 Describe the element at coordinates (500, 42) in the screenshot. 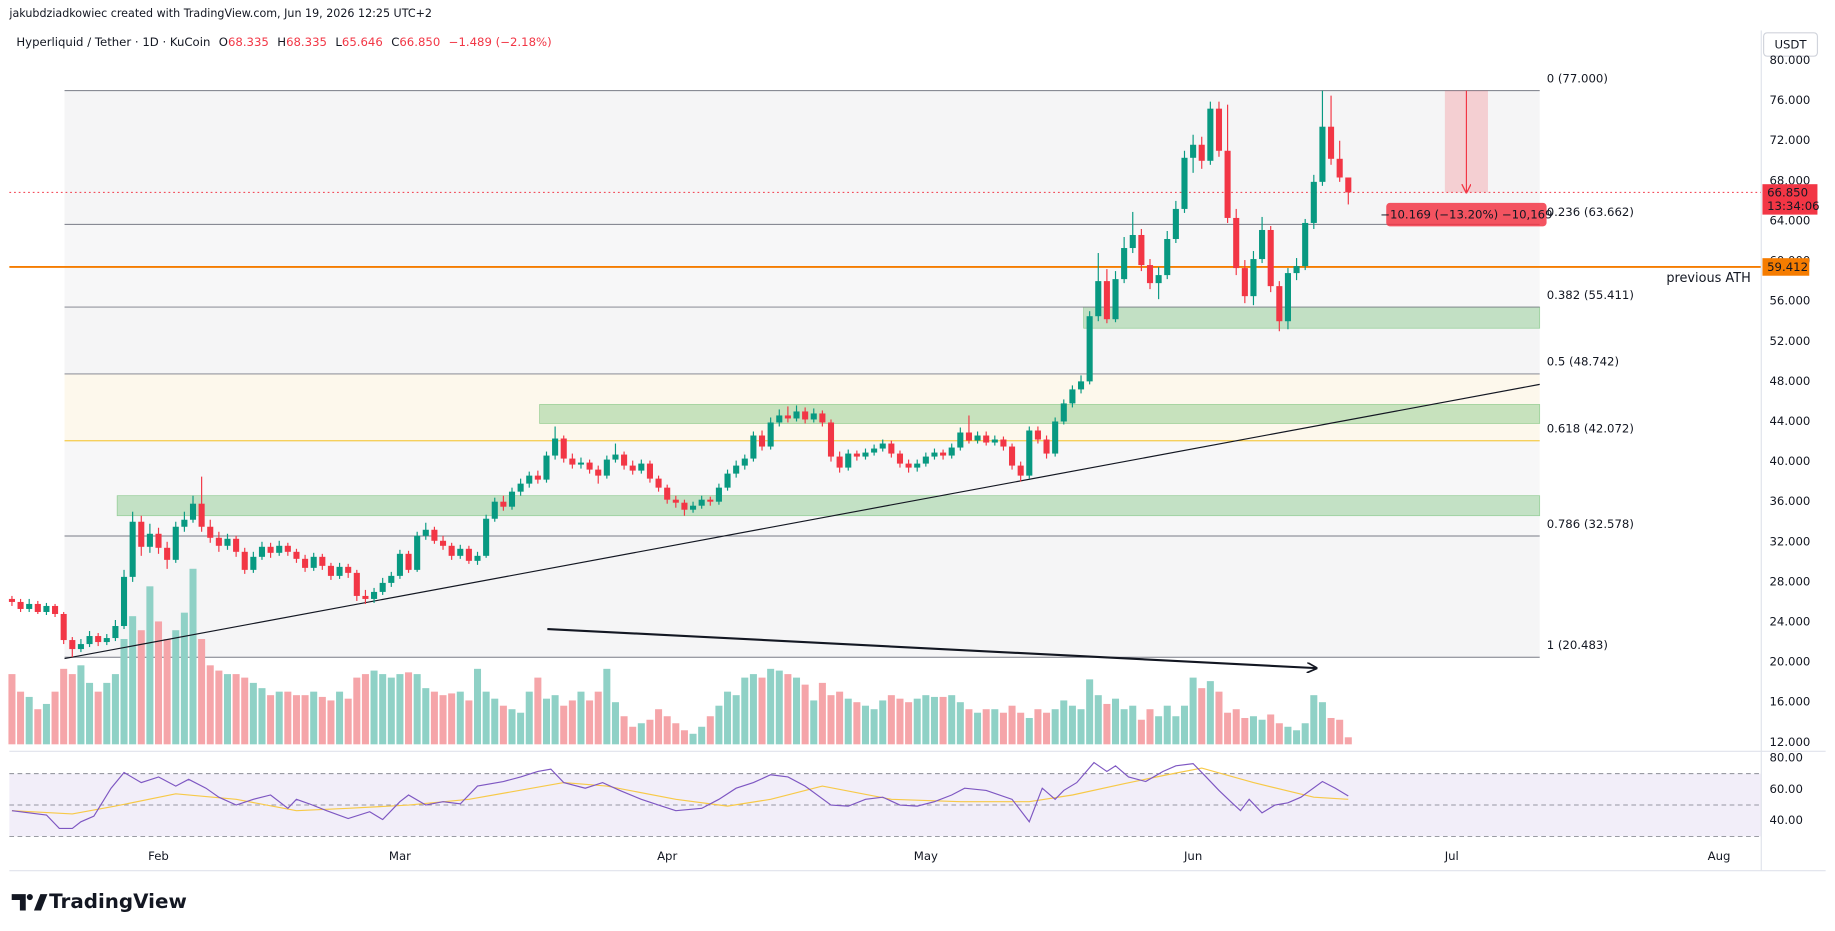

I see `change: −1.489 (−2.18%)` at that location.